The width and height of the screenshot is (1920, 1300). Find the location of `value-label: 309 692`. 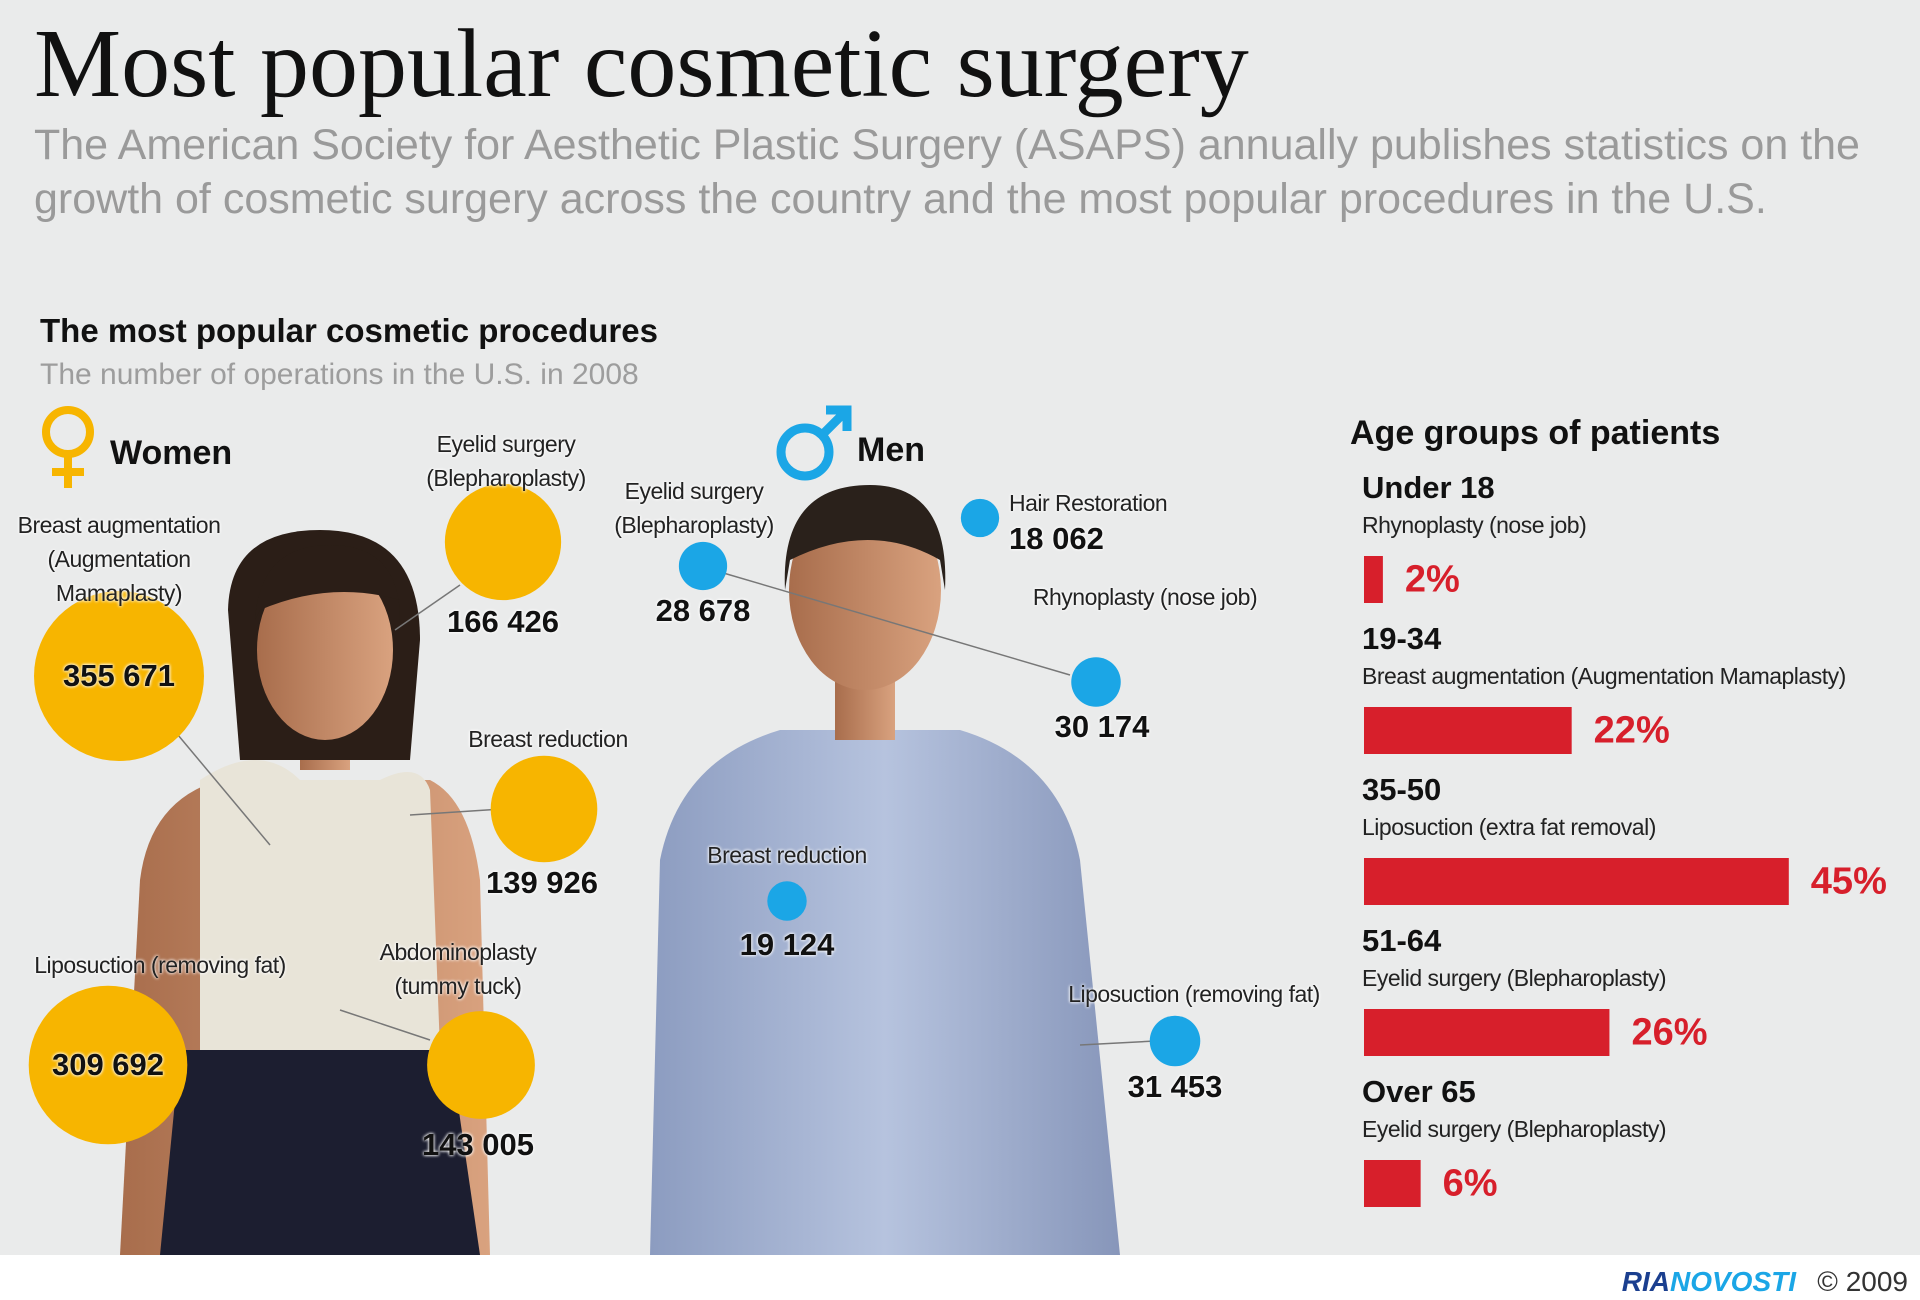

value-label: 309 692 is located at coordinates (108, 1064).